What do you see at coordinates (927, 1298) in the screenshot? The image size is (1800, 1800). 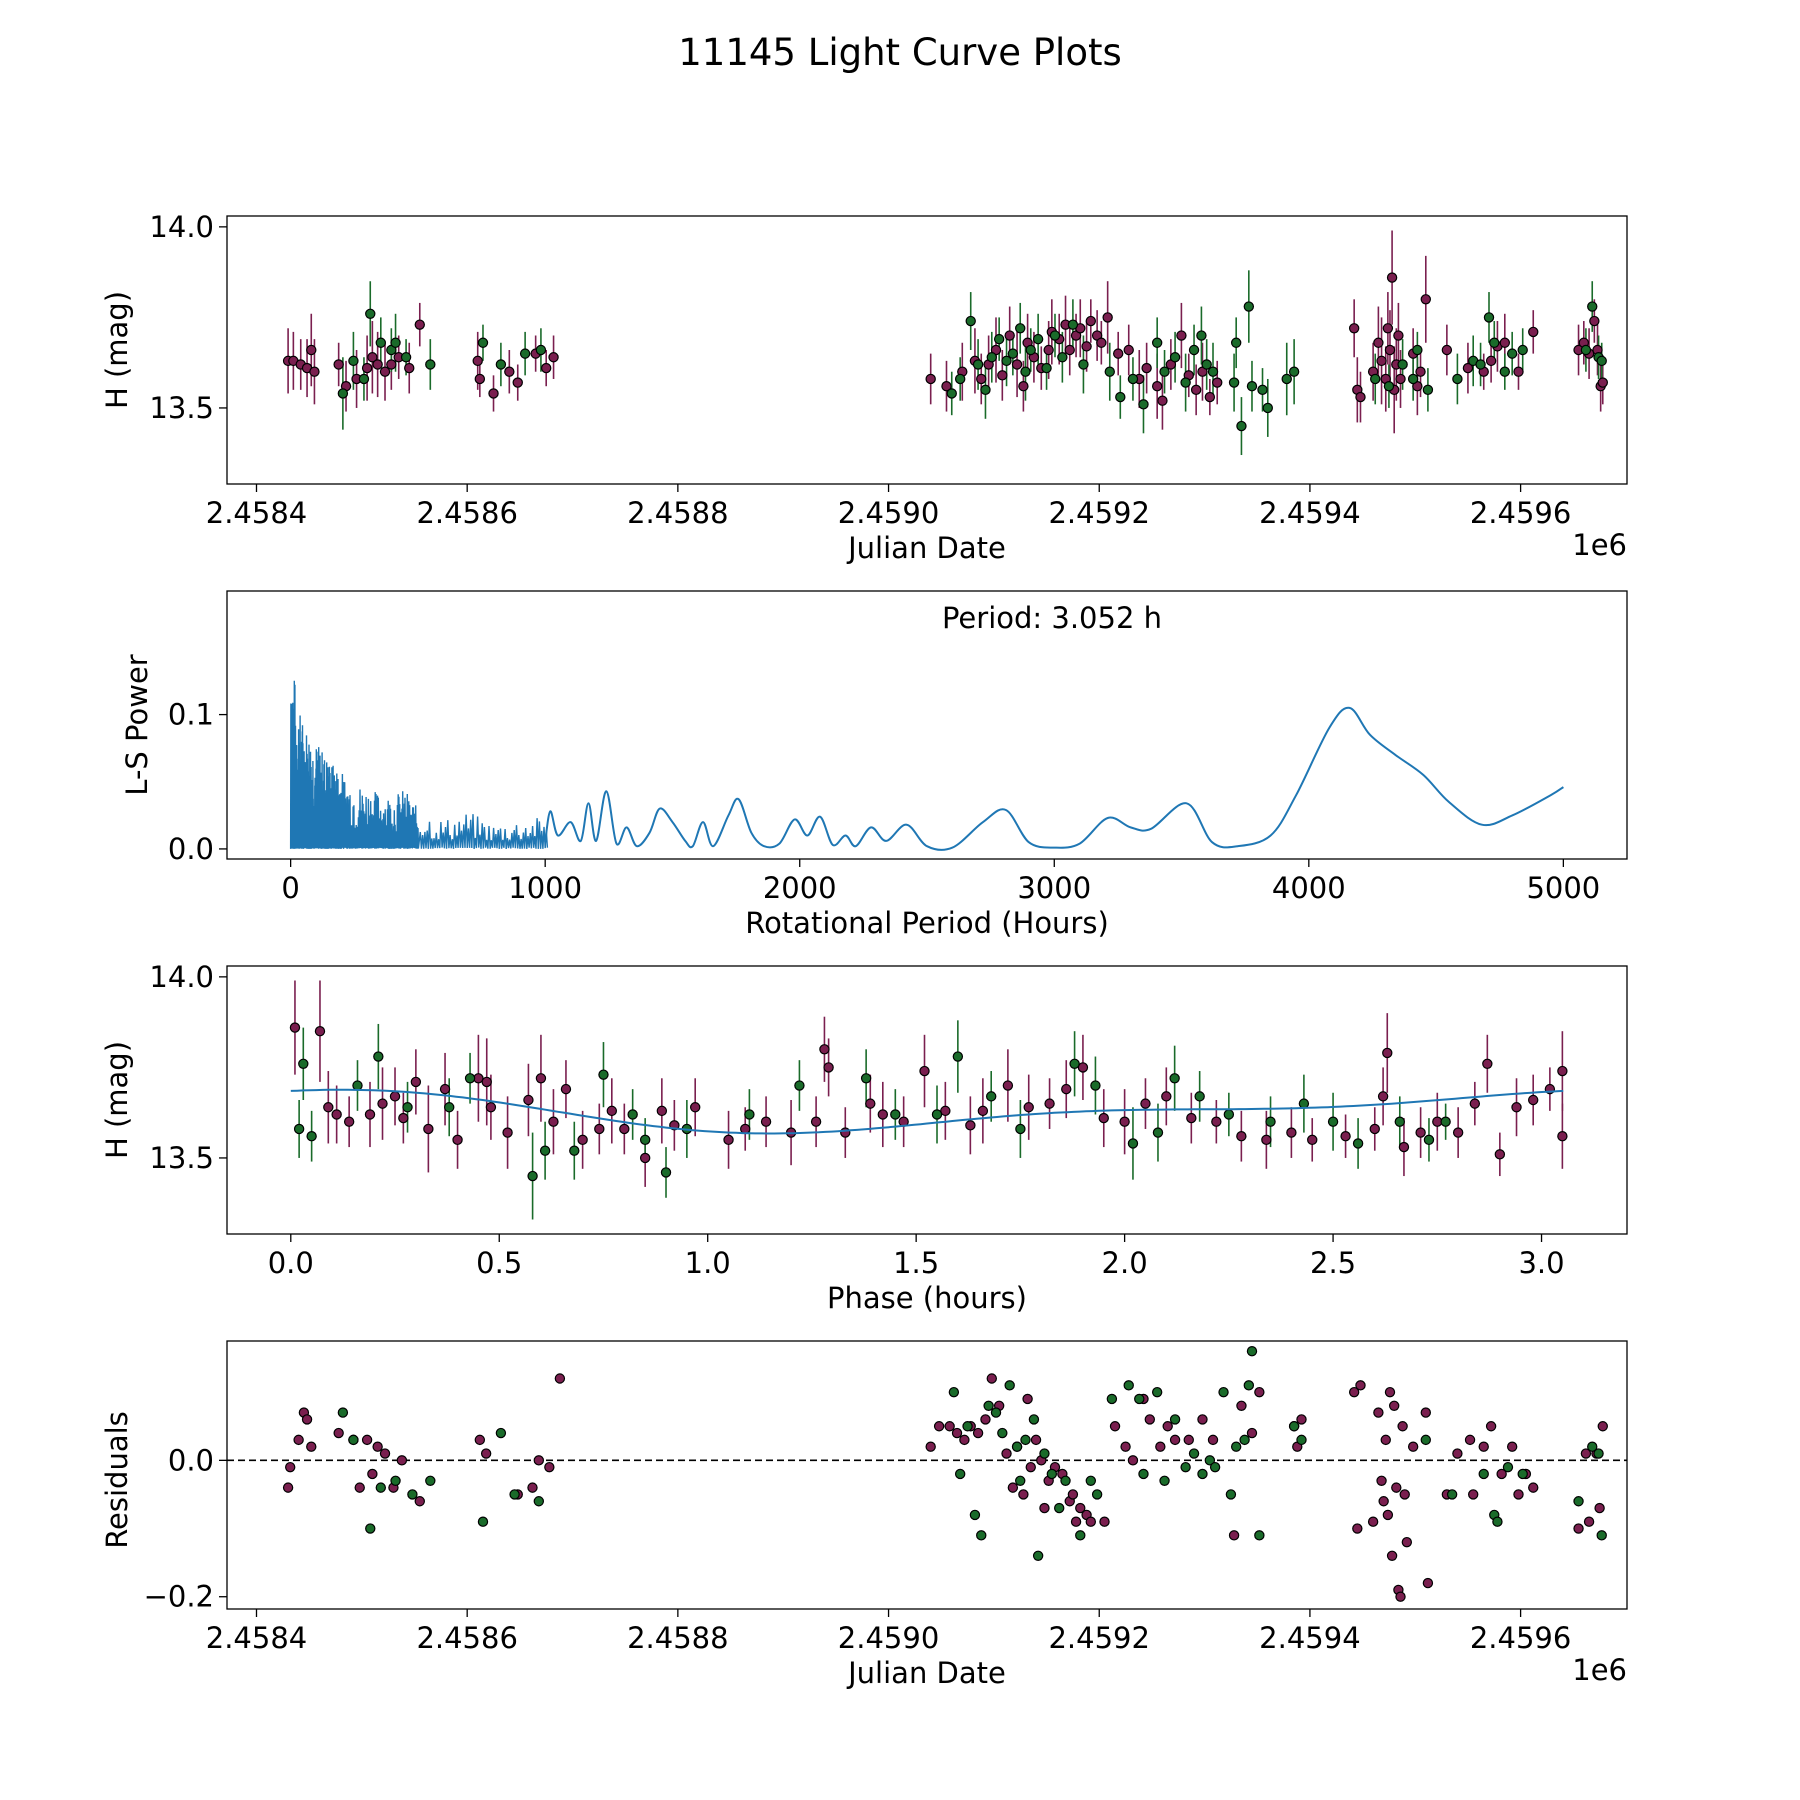 I see `phased-xlabel: Phase (hours)` at bounding box center [927, 1298].